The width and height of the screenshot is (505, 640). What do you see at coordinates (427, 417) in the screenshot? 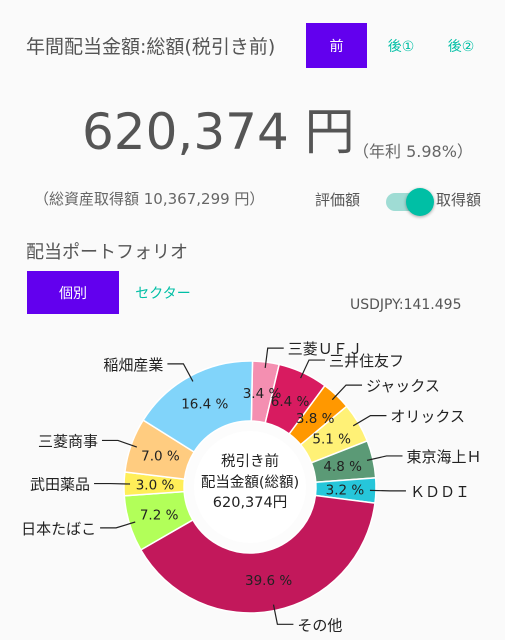
I see `slice-name-label: オリックス` at bounding box center [427, 417].